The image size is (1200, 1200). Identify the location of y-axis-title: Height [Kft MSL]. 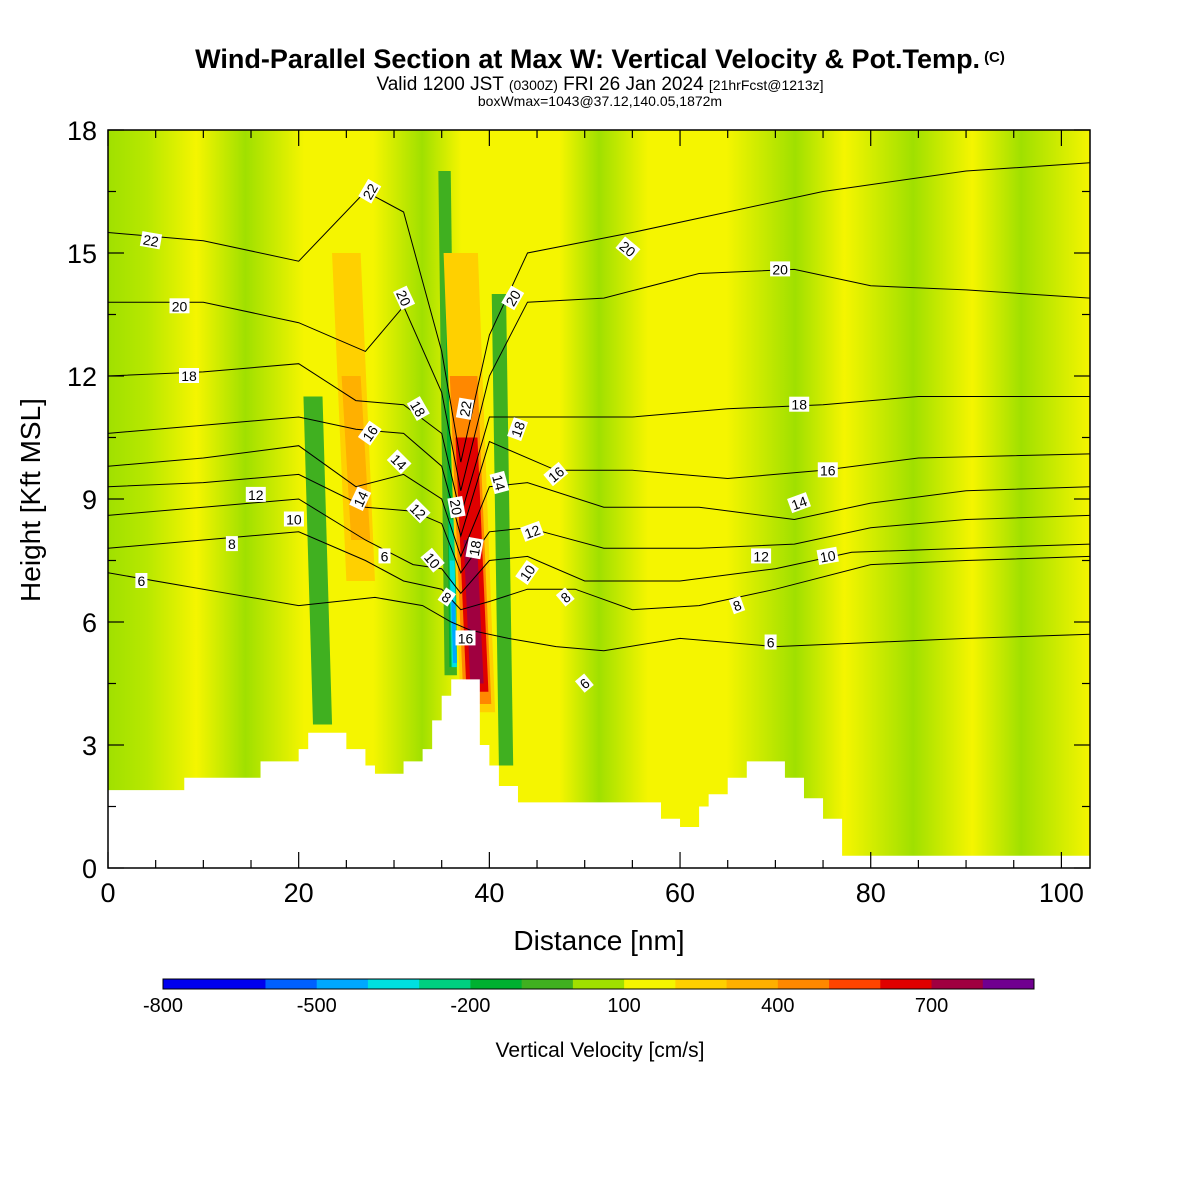
(30, 500).